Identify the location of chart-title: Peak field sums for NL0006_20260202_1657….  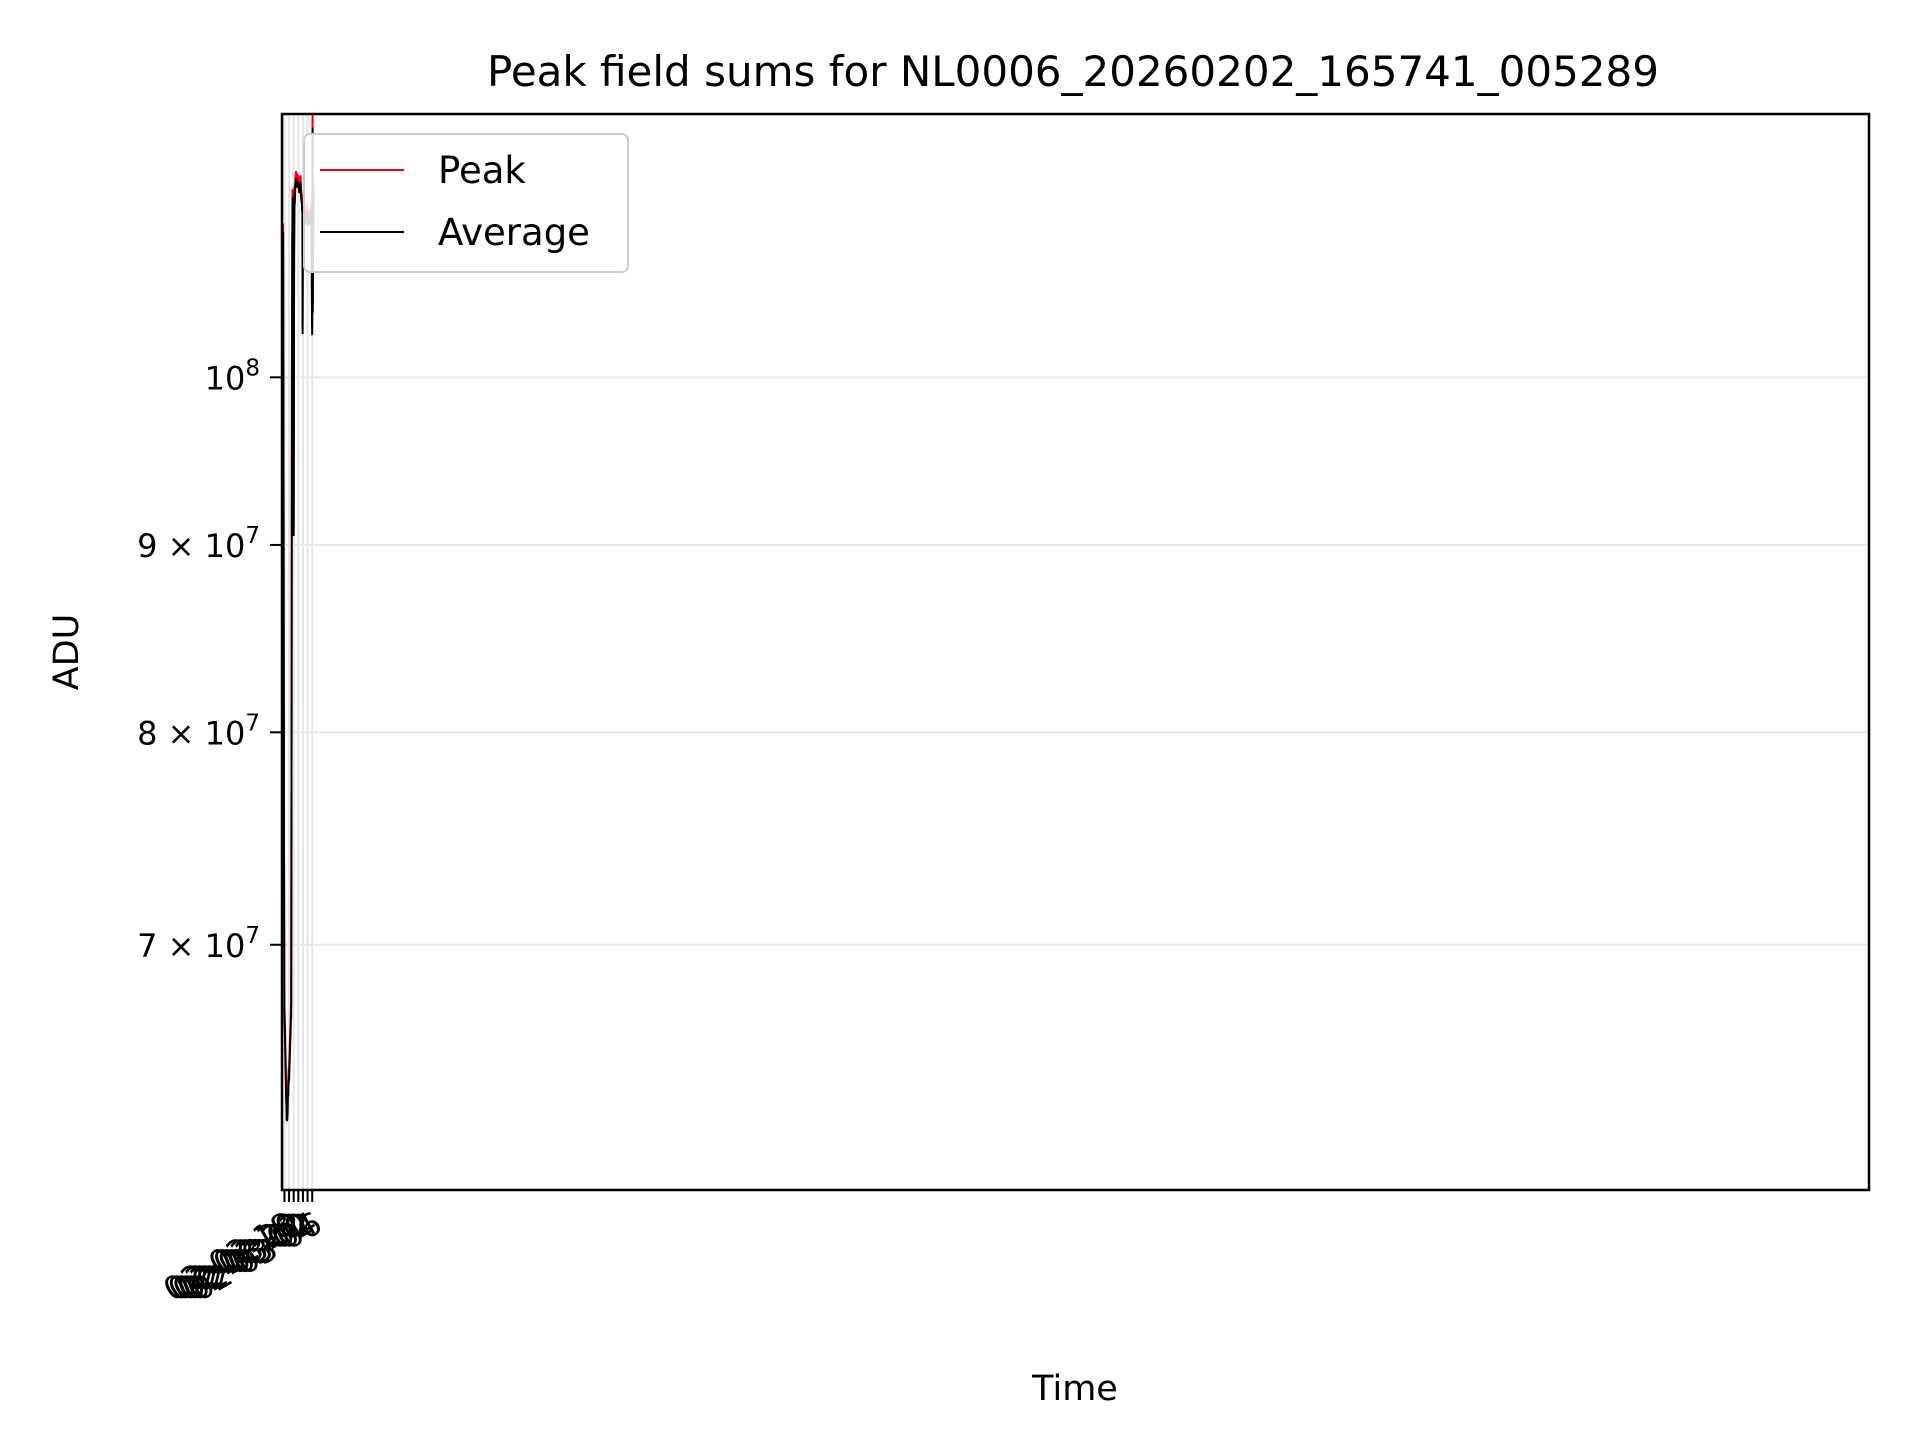
(1073, 71).